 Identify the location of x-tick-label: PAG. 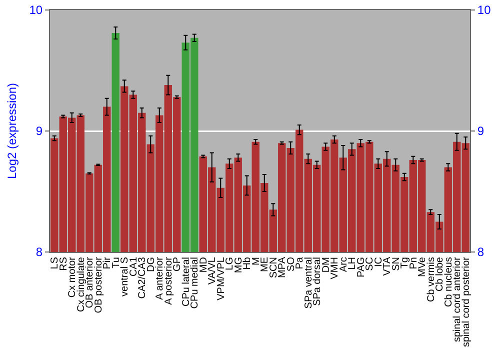
(361, 267).